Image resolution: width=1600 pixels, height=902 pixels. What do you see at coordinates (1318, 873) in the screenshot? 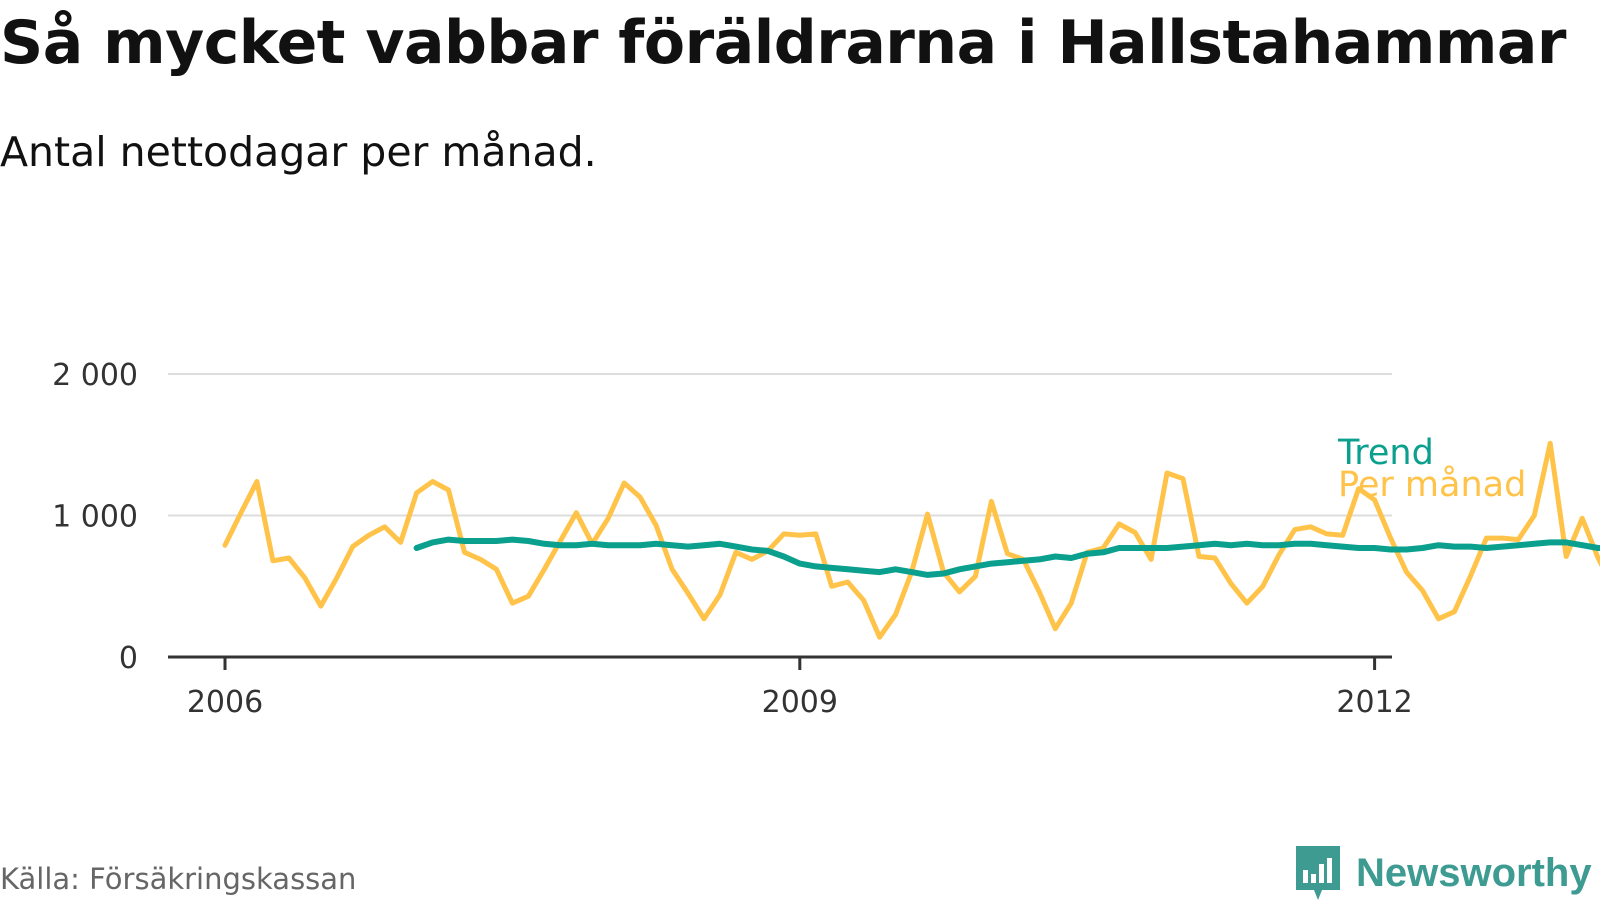
I see `newsworthy-logo-icon` at bounding box center [1318, 873].